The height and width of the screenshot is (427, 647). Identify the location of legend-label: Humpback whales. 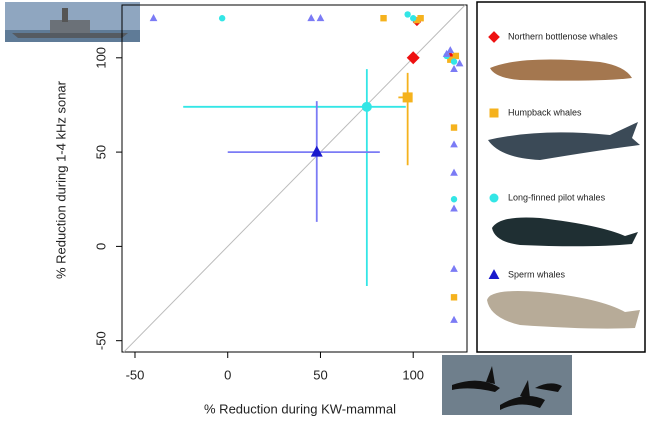
(545, 112).